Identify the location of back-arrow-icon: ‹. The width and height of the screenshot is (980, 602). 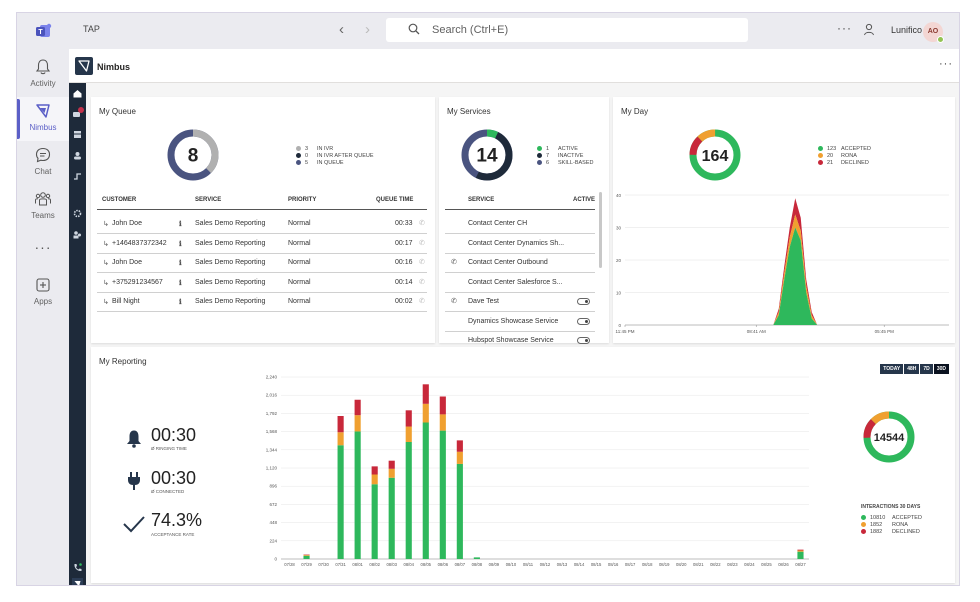
(341, 29).